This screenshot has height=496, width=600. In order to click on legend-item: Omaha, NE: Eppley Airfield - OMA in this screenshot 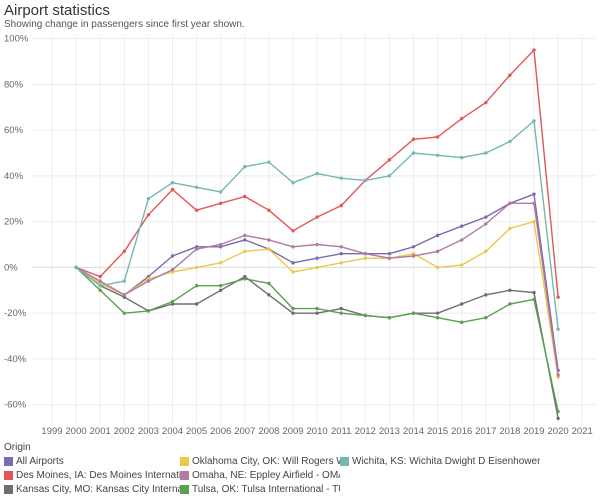, I will do `click(260, 475)`.